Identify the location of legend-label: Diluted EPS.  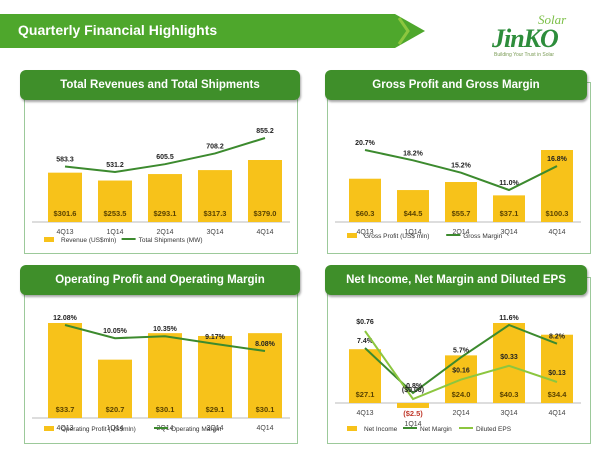
(494, 429).